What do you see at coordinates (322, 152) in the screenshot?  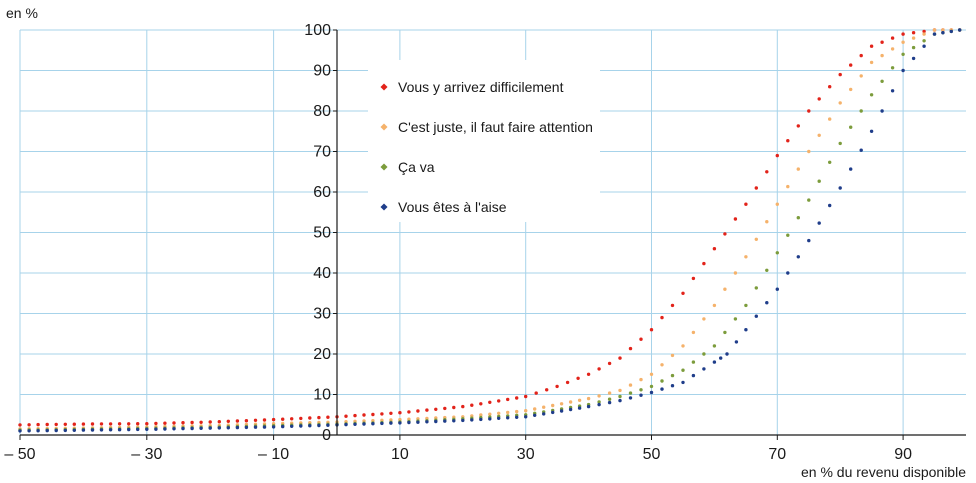 I see `y-tick-label: 70` at bounding box center [322, 152].